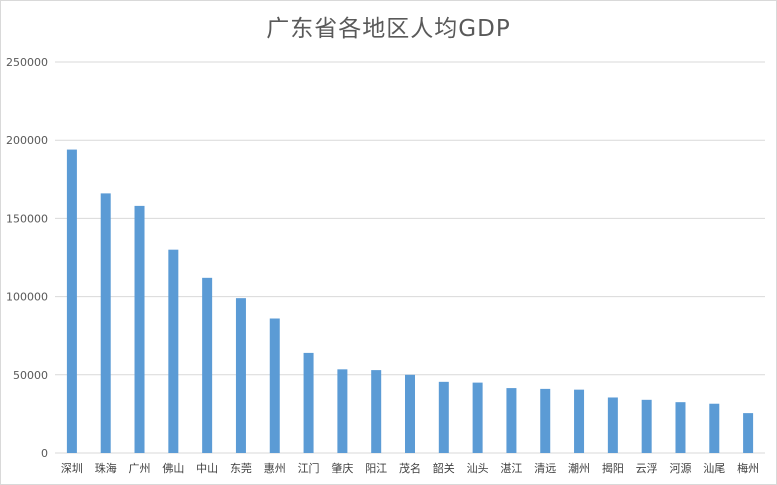 This screenshot has height=485, width=777. What do you see at coordinates (72, 468) in the screenshot?
I see `x-category-label-0: 深圳` at bounding box center [72, 468].